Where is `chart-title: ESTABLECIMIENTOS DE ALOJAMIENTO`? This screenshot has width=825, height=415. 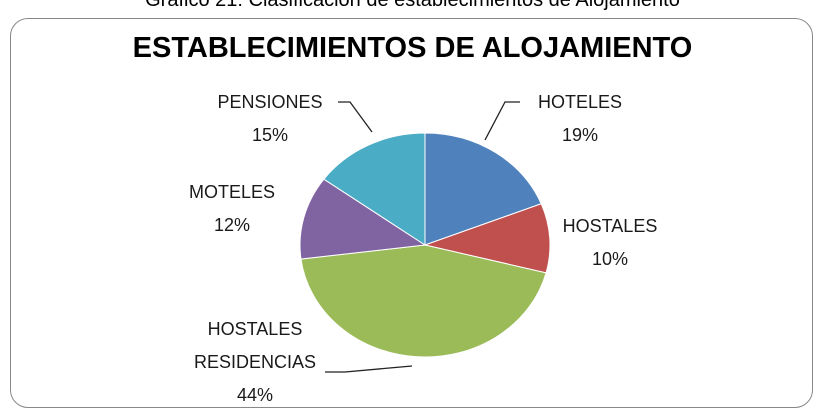 chart-title: ESTABLECIMIENTOS DE ALOJAMIENTO is located at coordinates (412, 48).